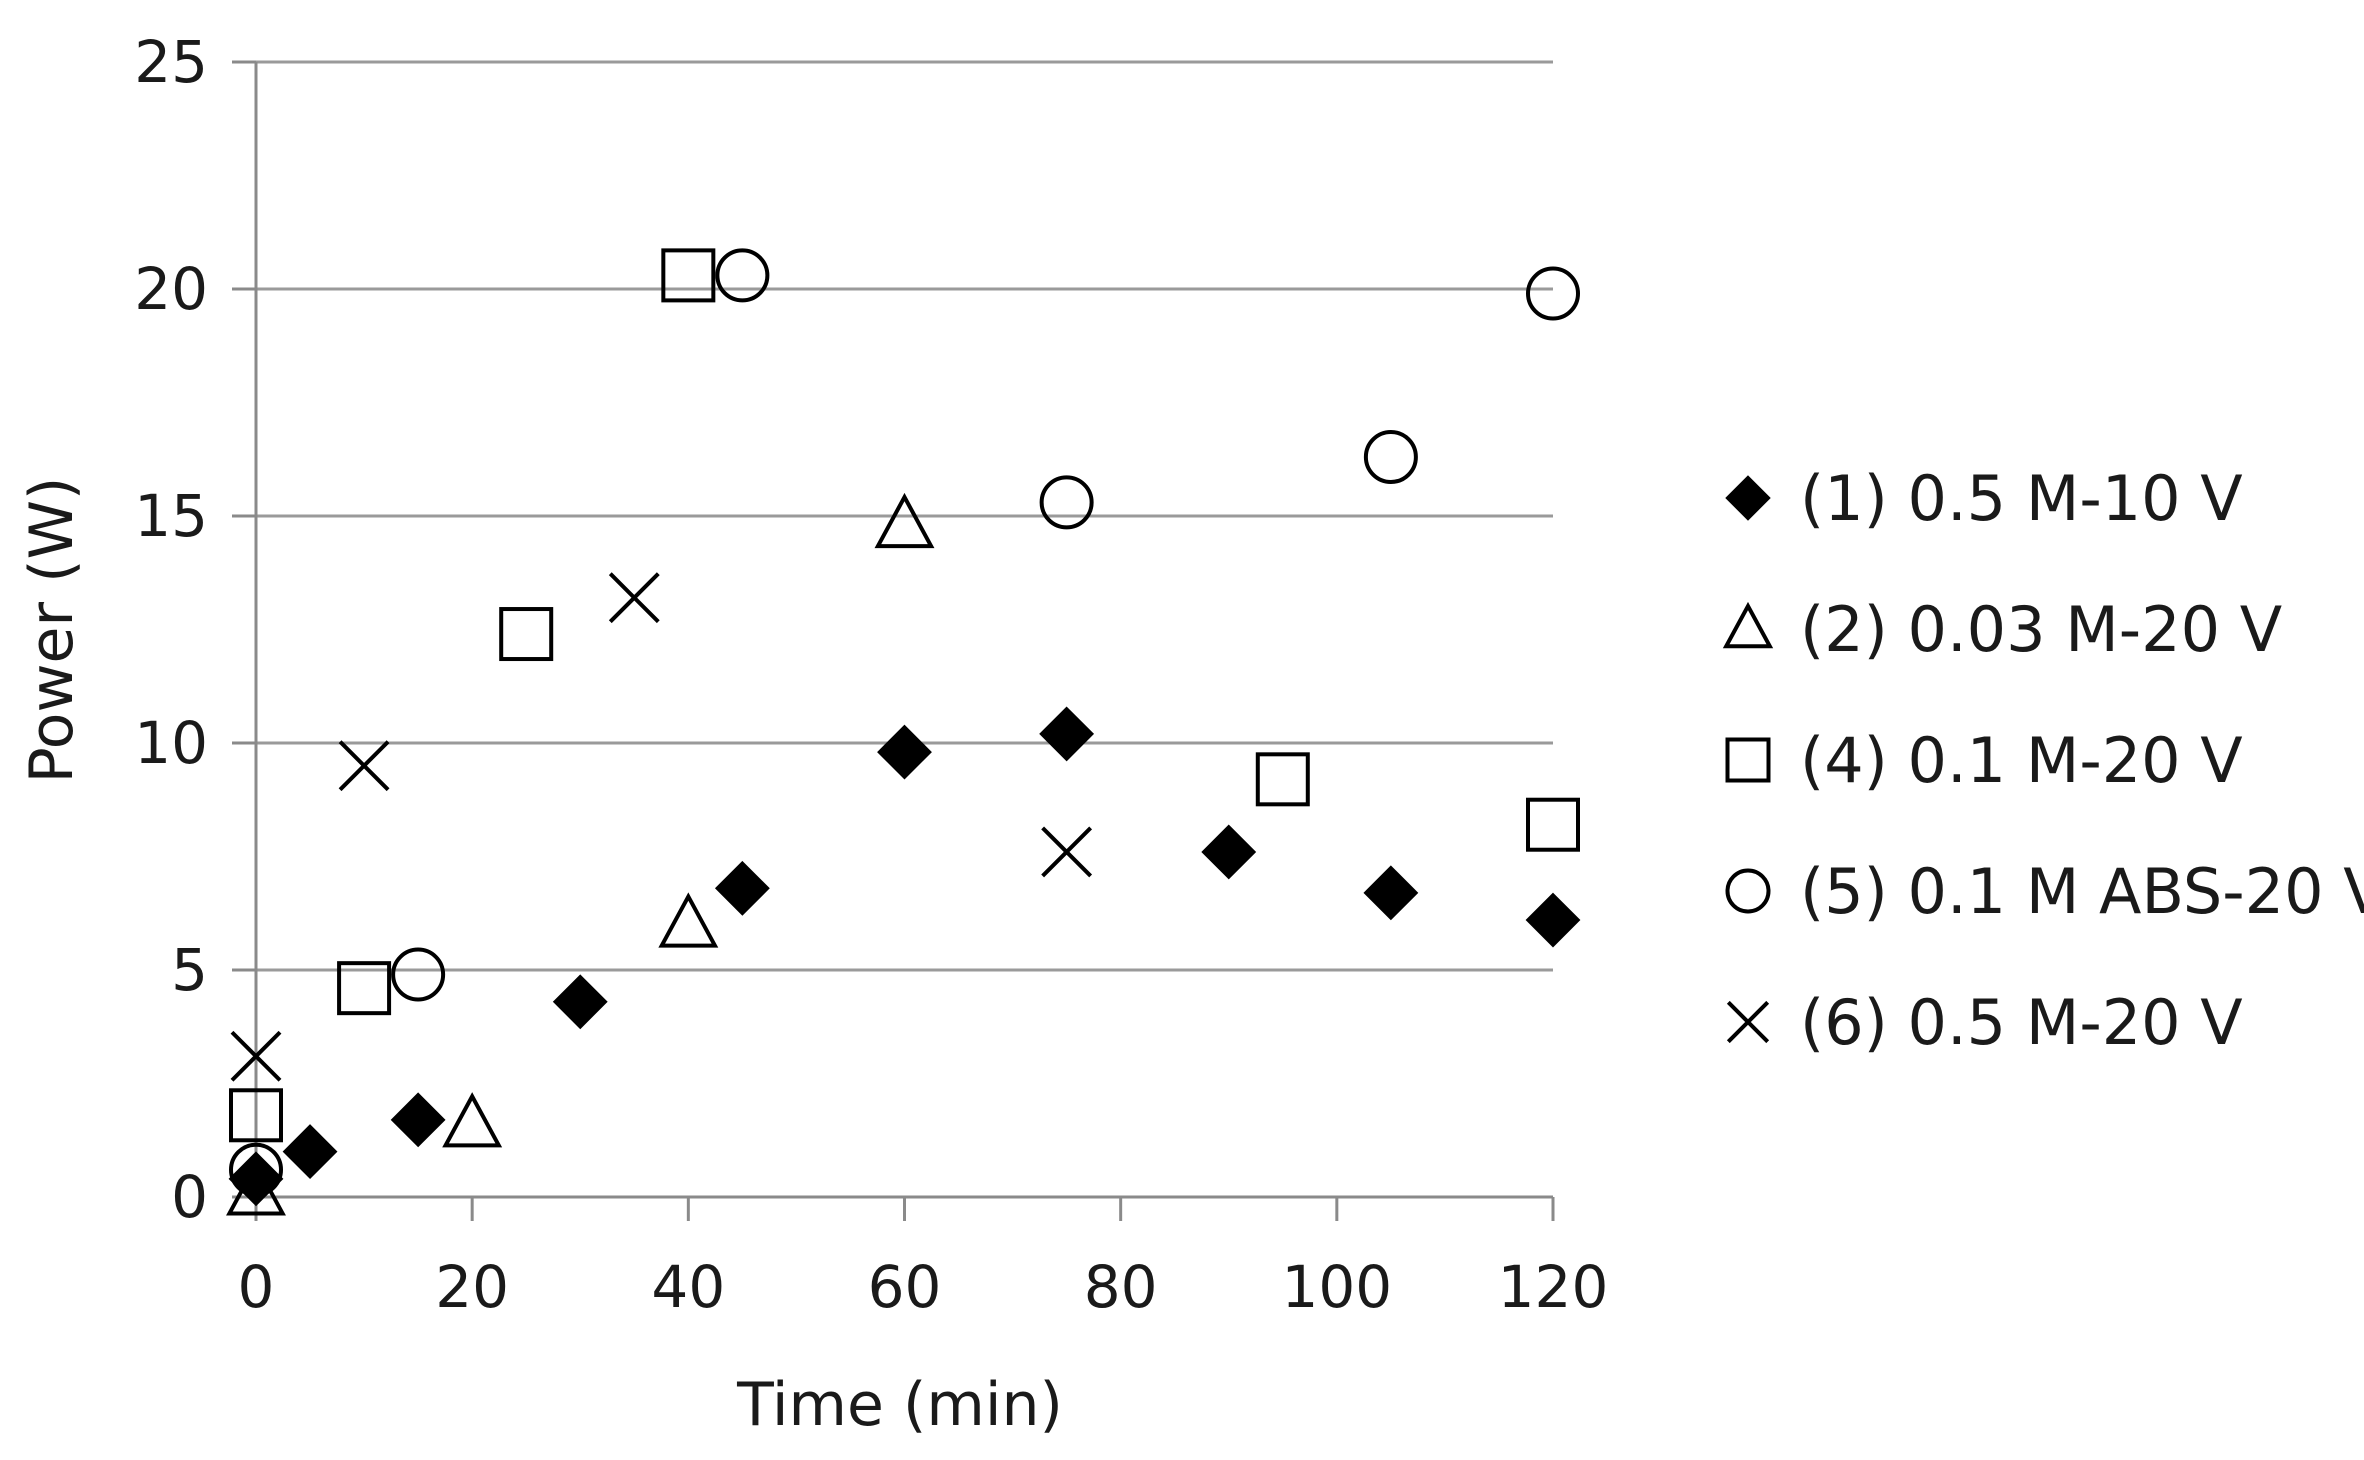 This screenshot has height=1460, width=2364. Describe the element at coordinates (171, 62) in the screenshot. I see `y-tick-label-25: 25` at that location.